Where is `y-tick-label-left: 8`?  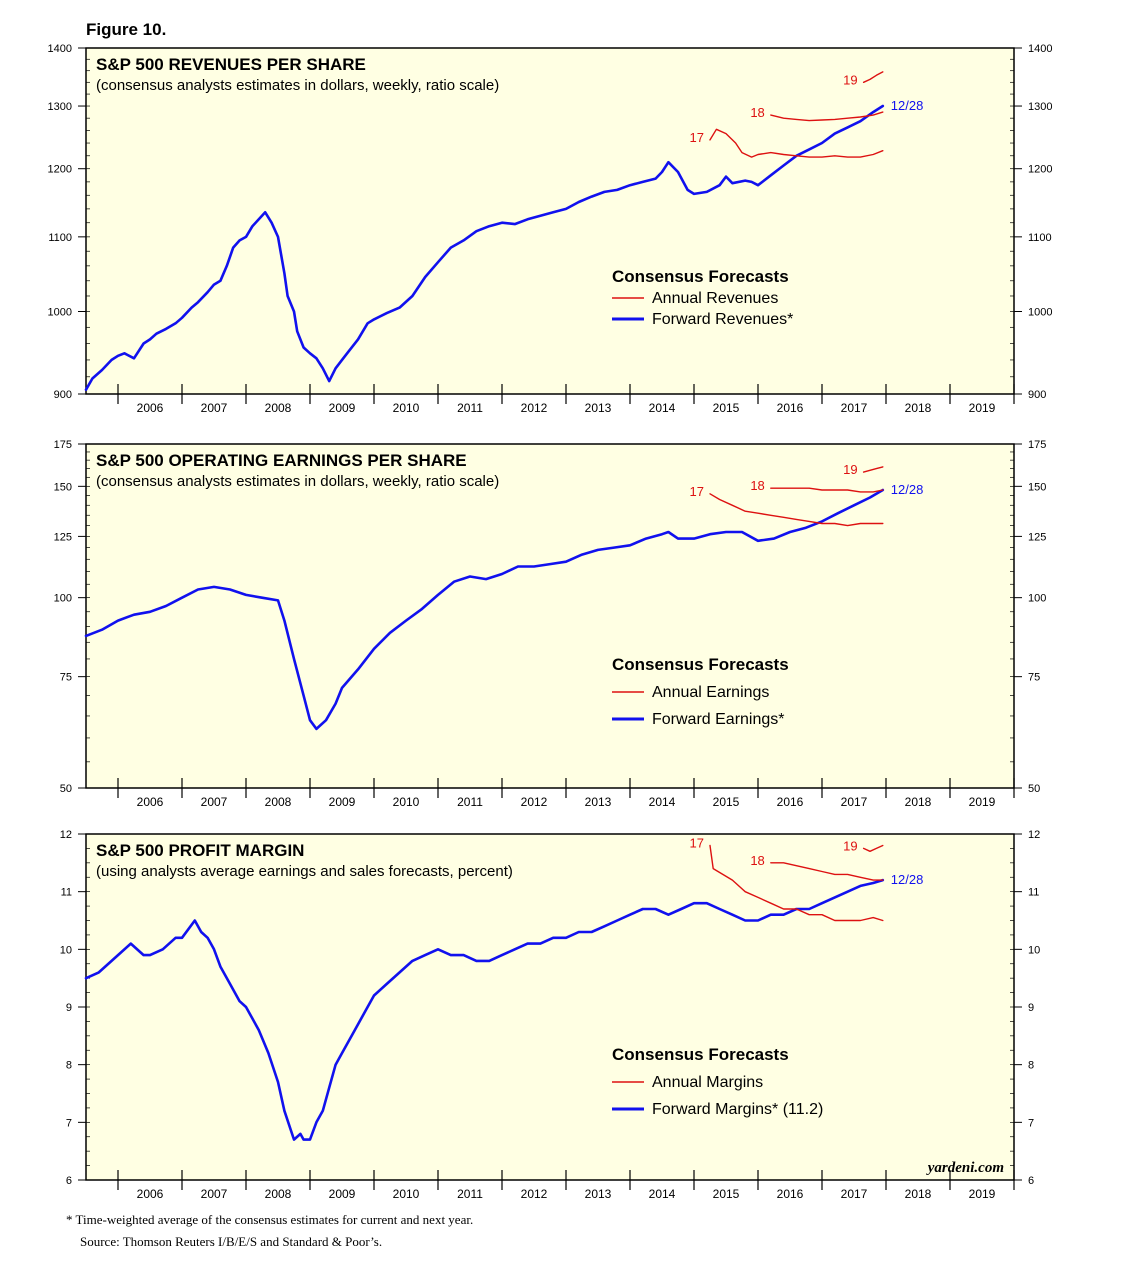 y-tick-label-left: 8 is located at coordinates (69, 1066).